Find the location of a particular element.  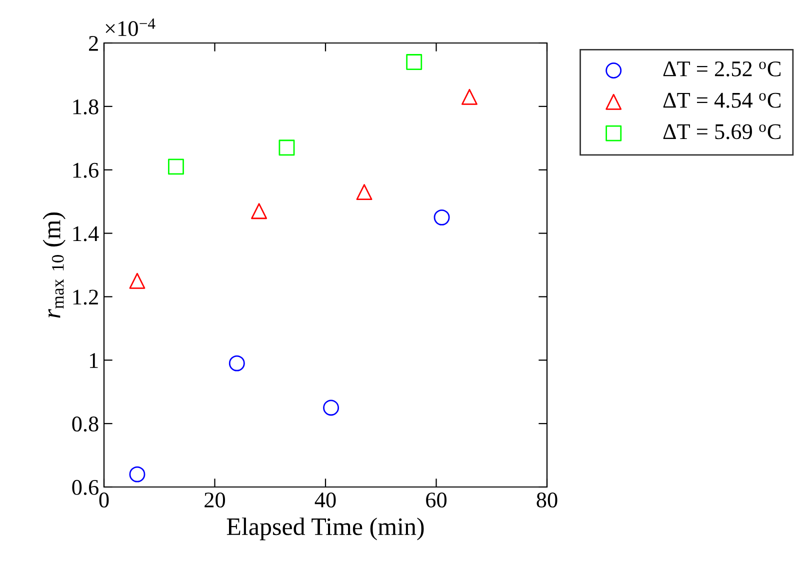

y-tick-label: 1.2 is located at coordinates (85, 297).